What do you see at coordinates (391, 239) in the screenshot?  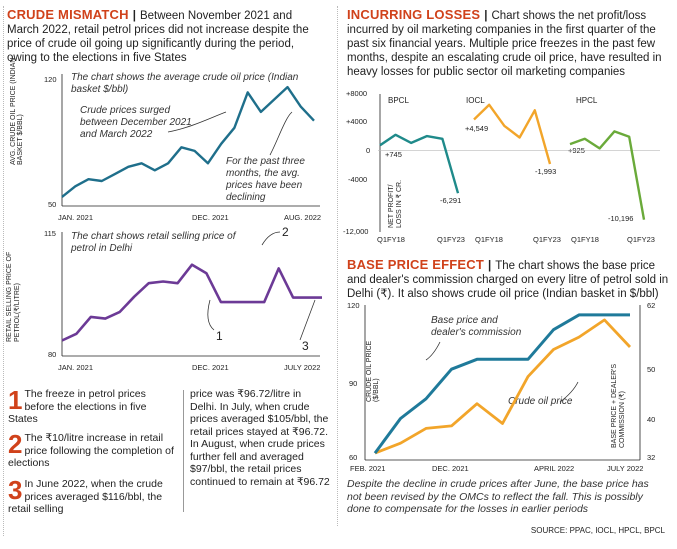 I see `bpcl-x0: Q1FY18` at bounding box center [391, 239].